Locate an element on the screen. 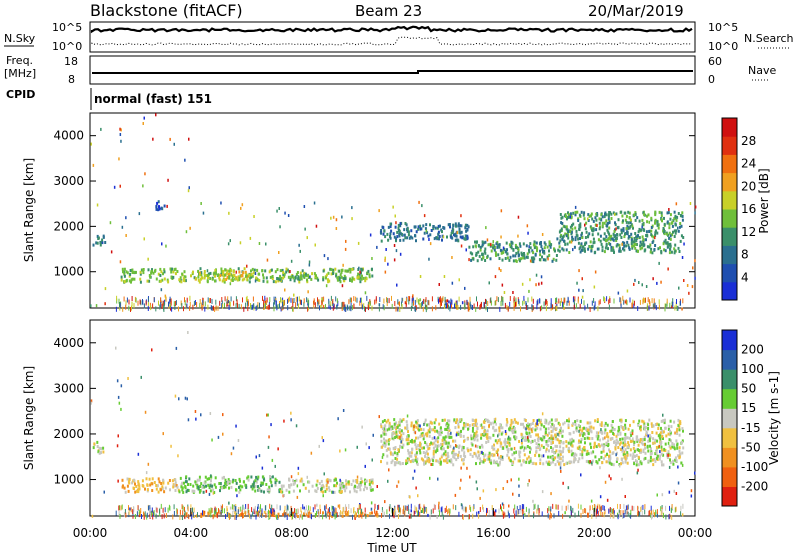 This screenshot has height=554, width=800. sky-panel-frame is located at coordinates (392, 37).